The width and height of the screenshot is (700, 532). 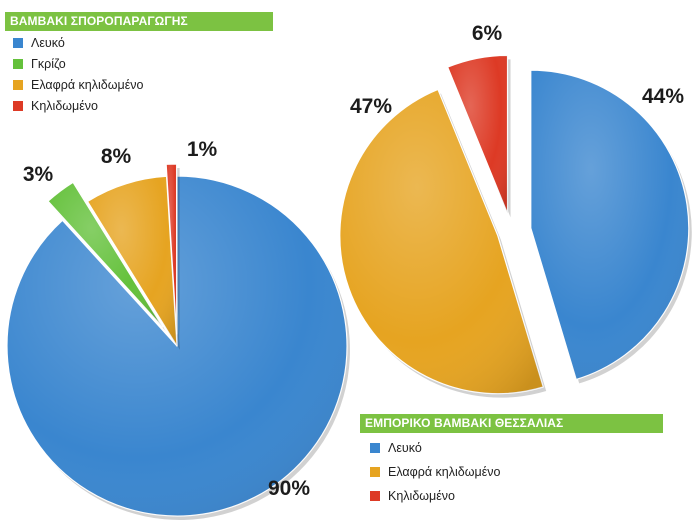 What do you see at coordinates (511, 423) in the screenshot?
I see `legend-title: ΕΜΠΟΡΙΚΟ ΒΑΜΒΑΚΙ ΘΕΣΣΑΛΙΑΣ` at bounding box center [511, 423].